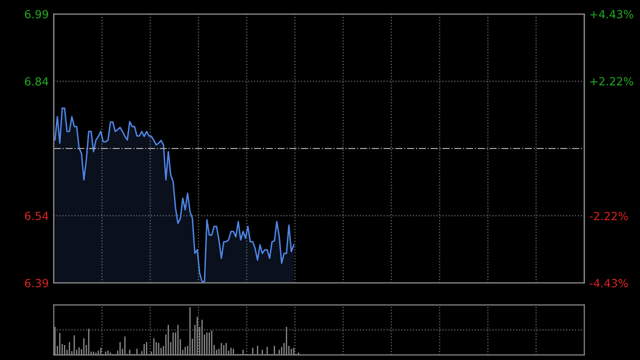  Describe the element at coordinates (36, 216) in the screenshot. I see `y-tick-label: 6.54` at that location.